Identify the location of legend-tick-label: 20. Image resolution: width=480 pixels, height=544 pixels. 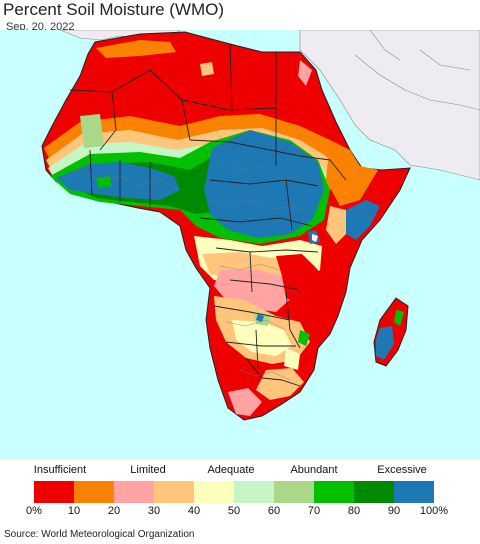
(114, 511).